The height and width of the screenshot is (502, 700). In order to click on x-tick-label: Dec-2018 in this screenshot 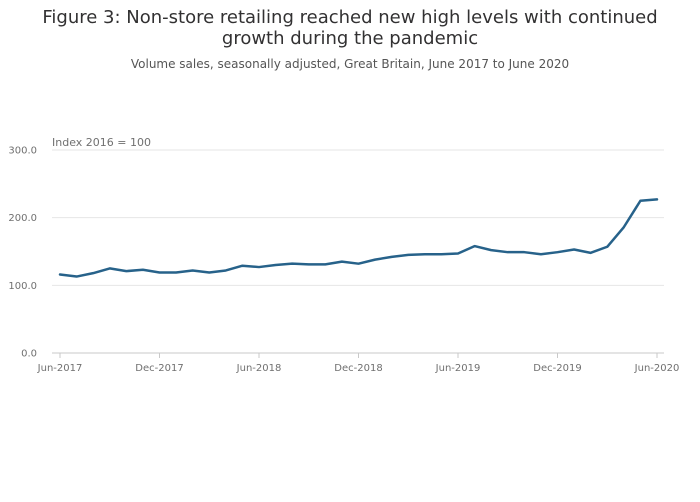, I will do `click(358, 368)`.